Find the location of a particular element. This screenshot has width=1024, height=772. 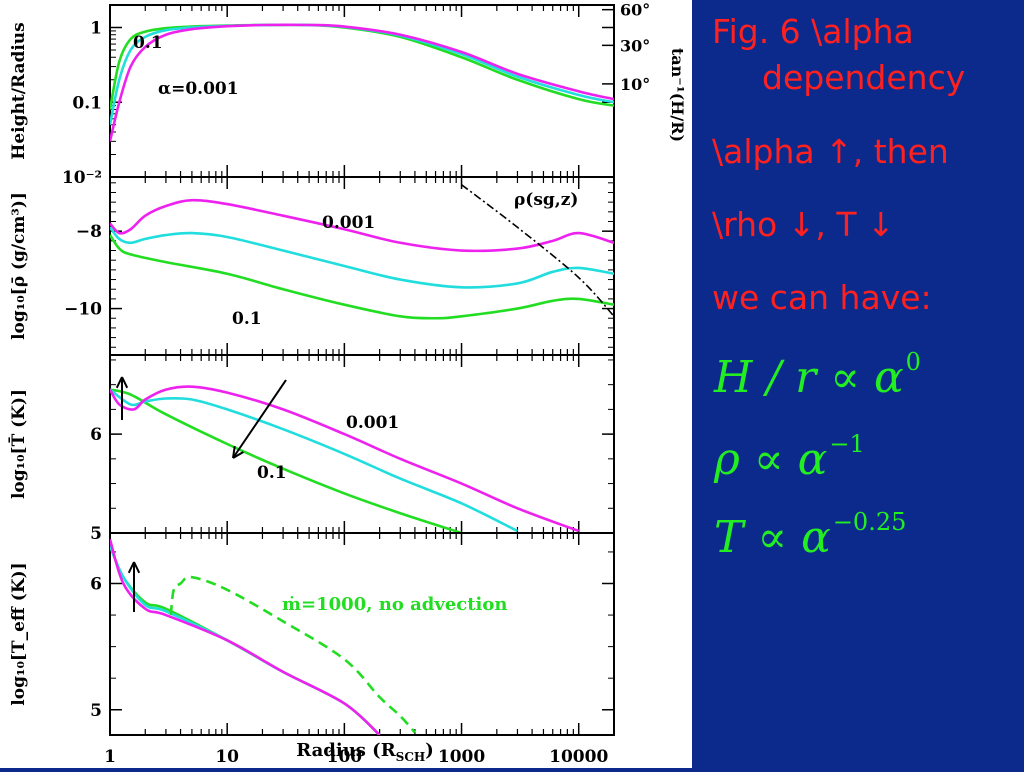

panel-temperature-series-alpha_0.1 is located at coordinates (286, 460).